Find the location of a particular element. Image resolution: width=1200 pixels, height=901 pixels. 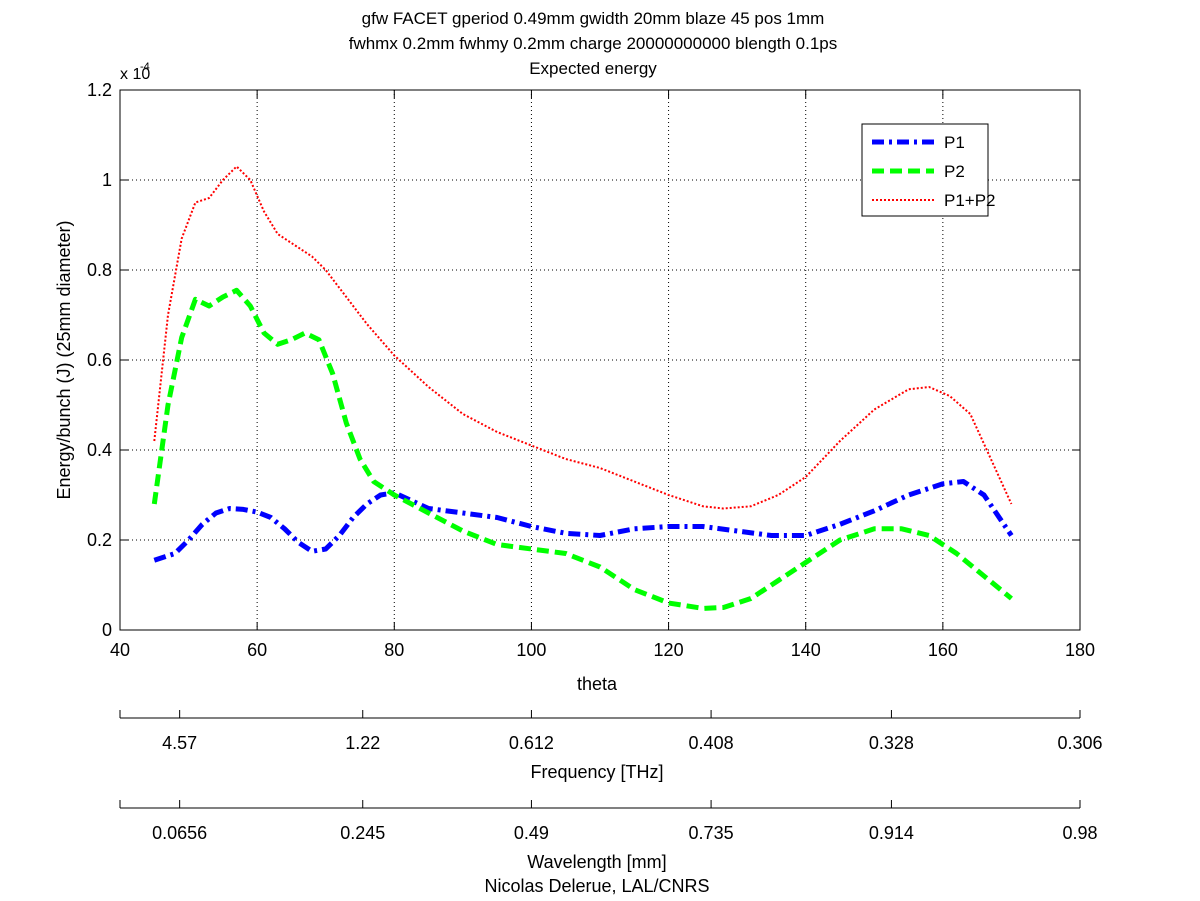

footer-credit: Nicolas Delerue, LAL/CNRS is located at coordinates (596, 886).